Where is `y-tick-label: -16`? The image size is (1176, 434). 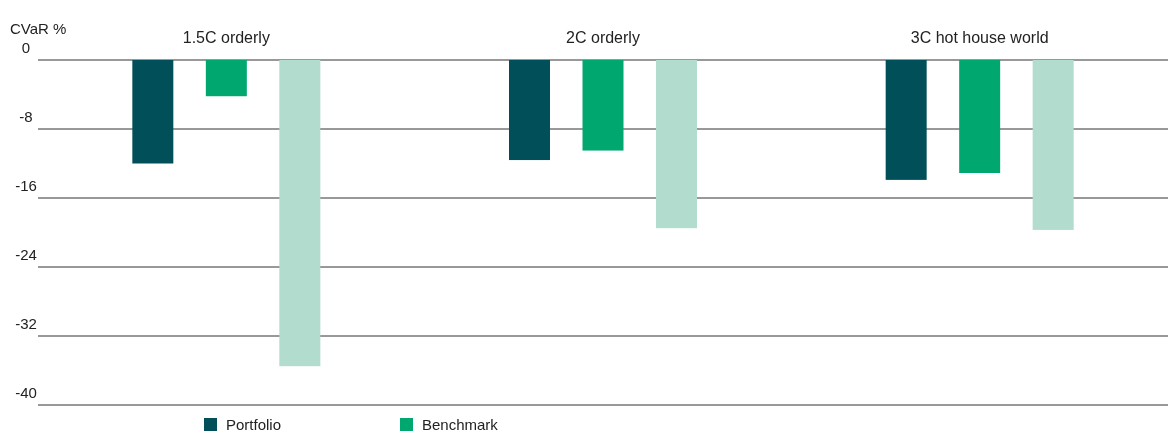
y-tick-label: -16 is located at coordinates (26, 185).